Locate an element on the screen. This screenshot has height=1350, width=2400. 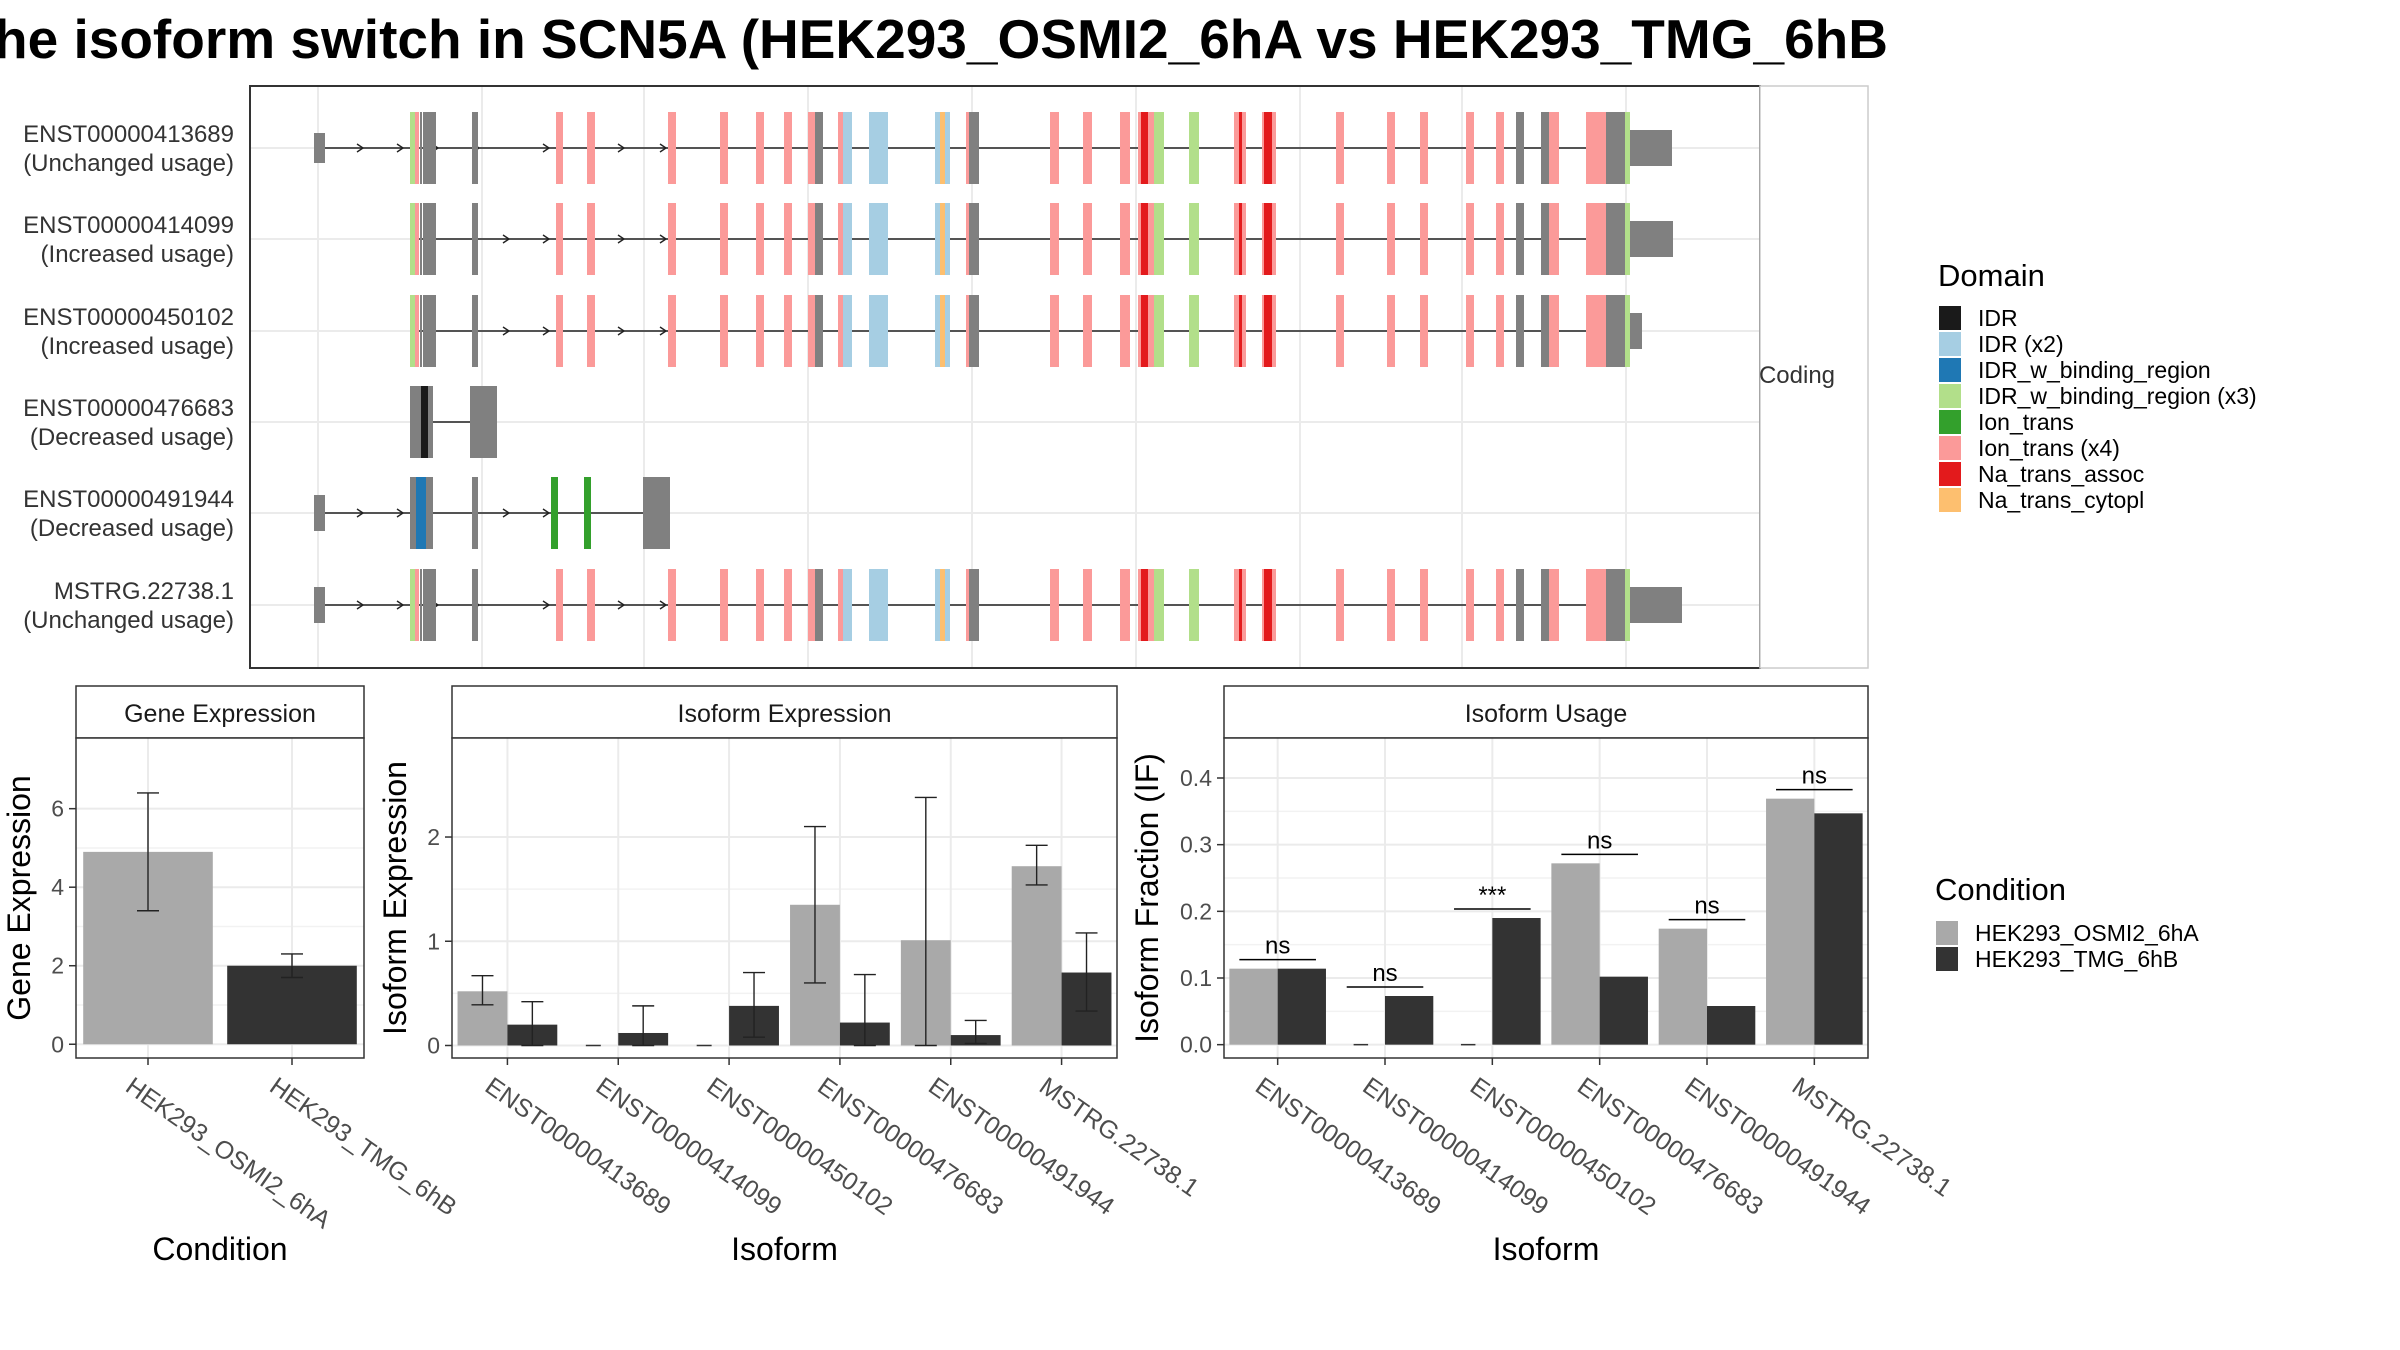
y-tick-label: 6 is located at coordinates (57, 809).